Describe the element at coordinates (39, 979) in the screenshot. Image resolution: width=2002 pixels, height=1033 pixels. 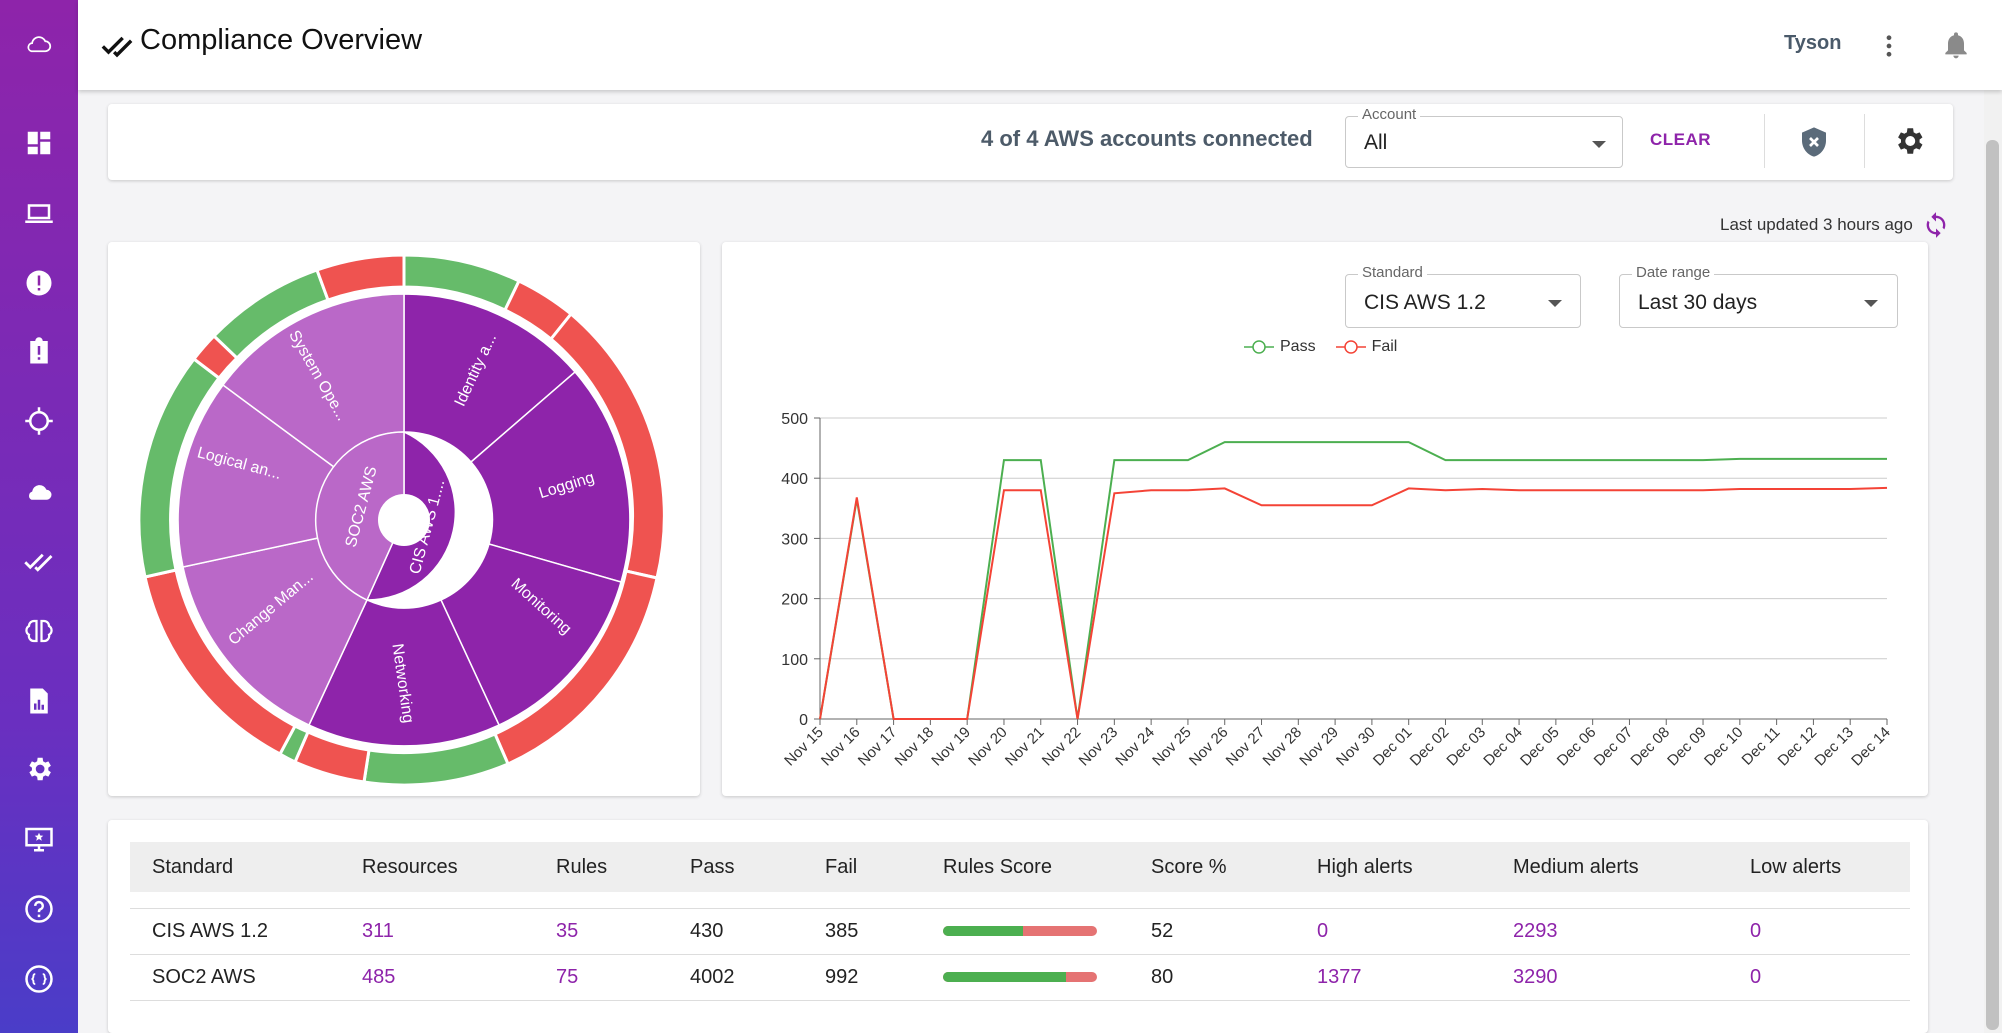
I see `api-icon` at that location.